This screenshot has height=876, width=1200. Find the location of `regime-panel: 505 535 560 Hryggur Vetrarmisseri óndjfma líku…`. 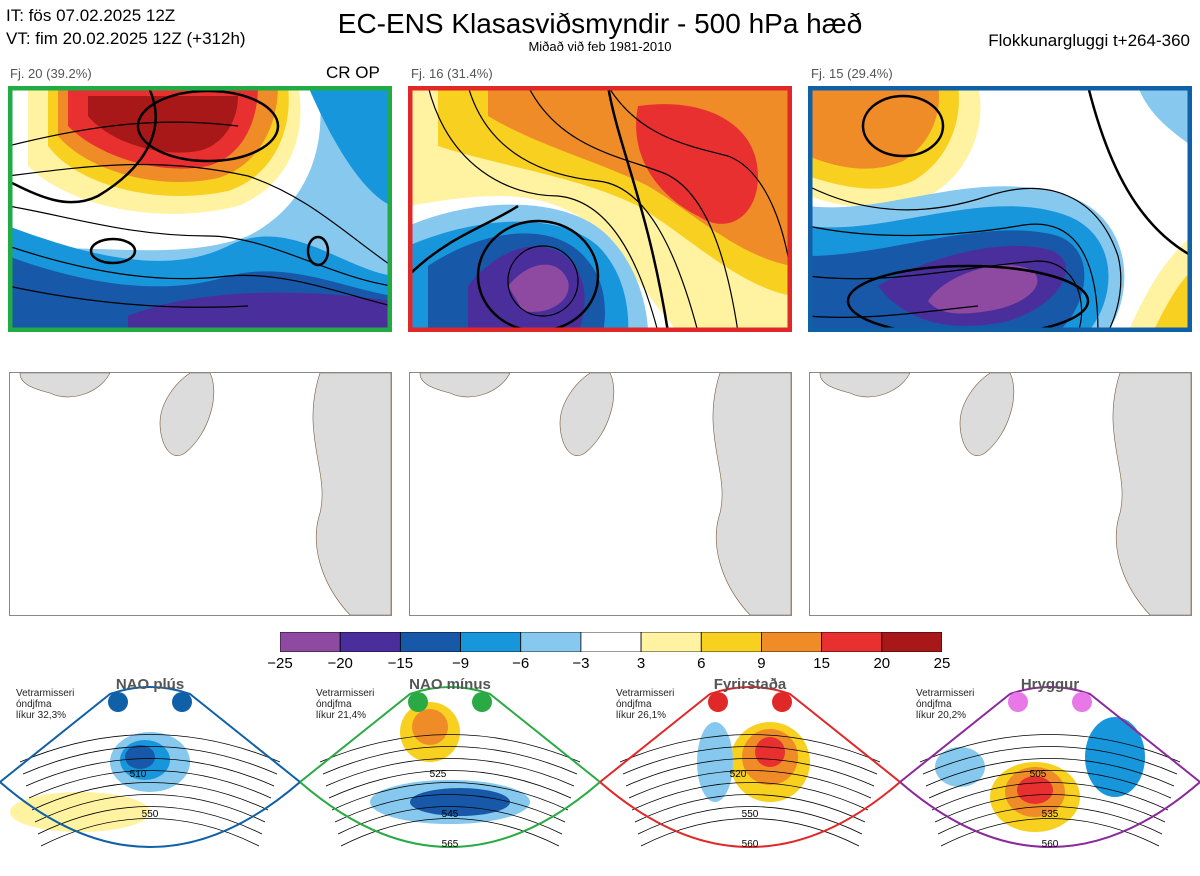

regime-panel: 505 535 560 Hryggur Vetrarmisseri óndjfma líku… is located at coordinates (1049, 771).